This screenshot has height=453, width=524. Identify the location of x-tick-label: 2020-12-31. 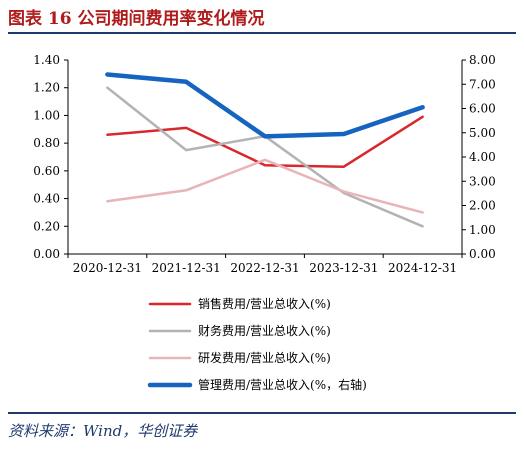
(107, 268).